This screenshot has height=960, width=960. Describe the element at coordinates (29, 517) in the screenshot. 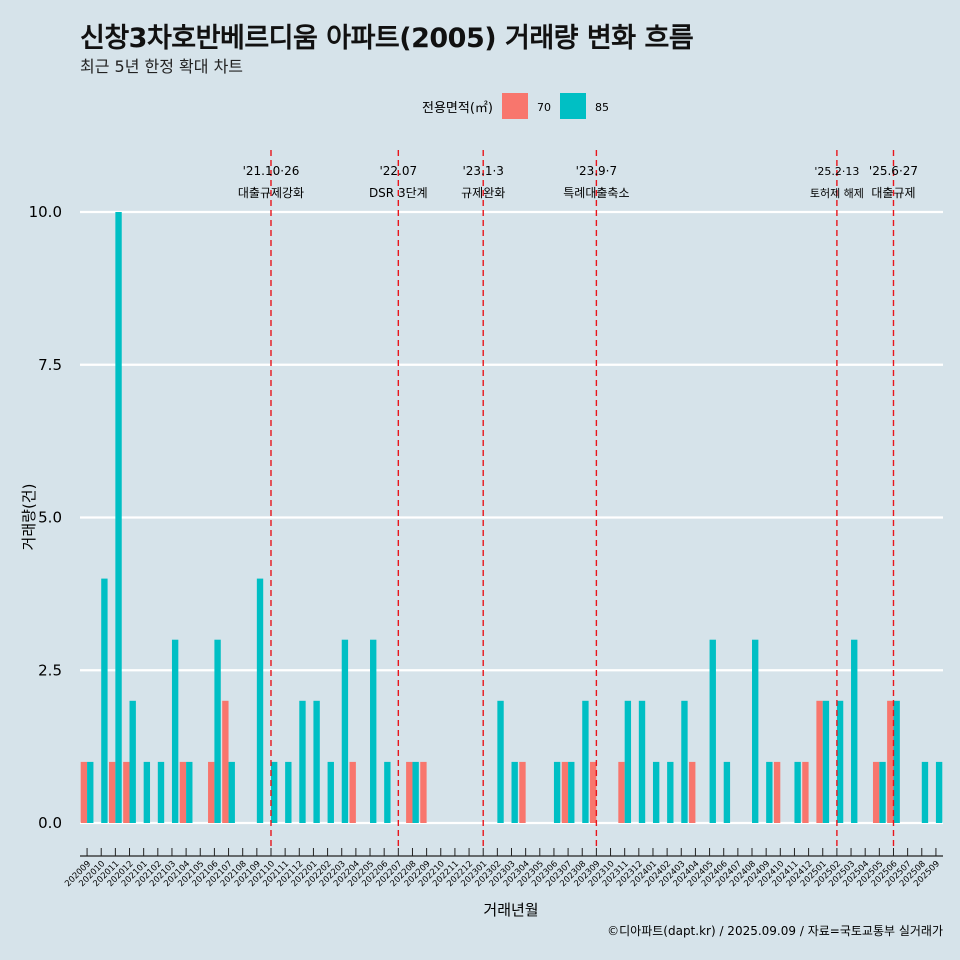

I see `y-axis-title: 거래량(건)` at that location.